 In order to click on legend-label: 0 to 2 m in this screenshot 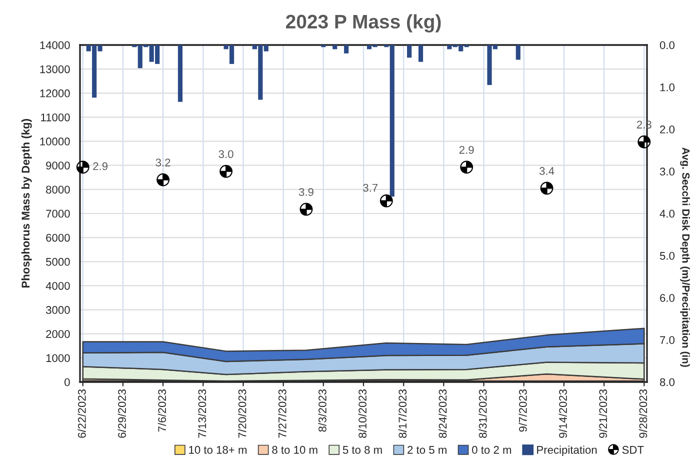, I will do `click(492, 450)`.